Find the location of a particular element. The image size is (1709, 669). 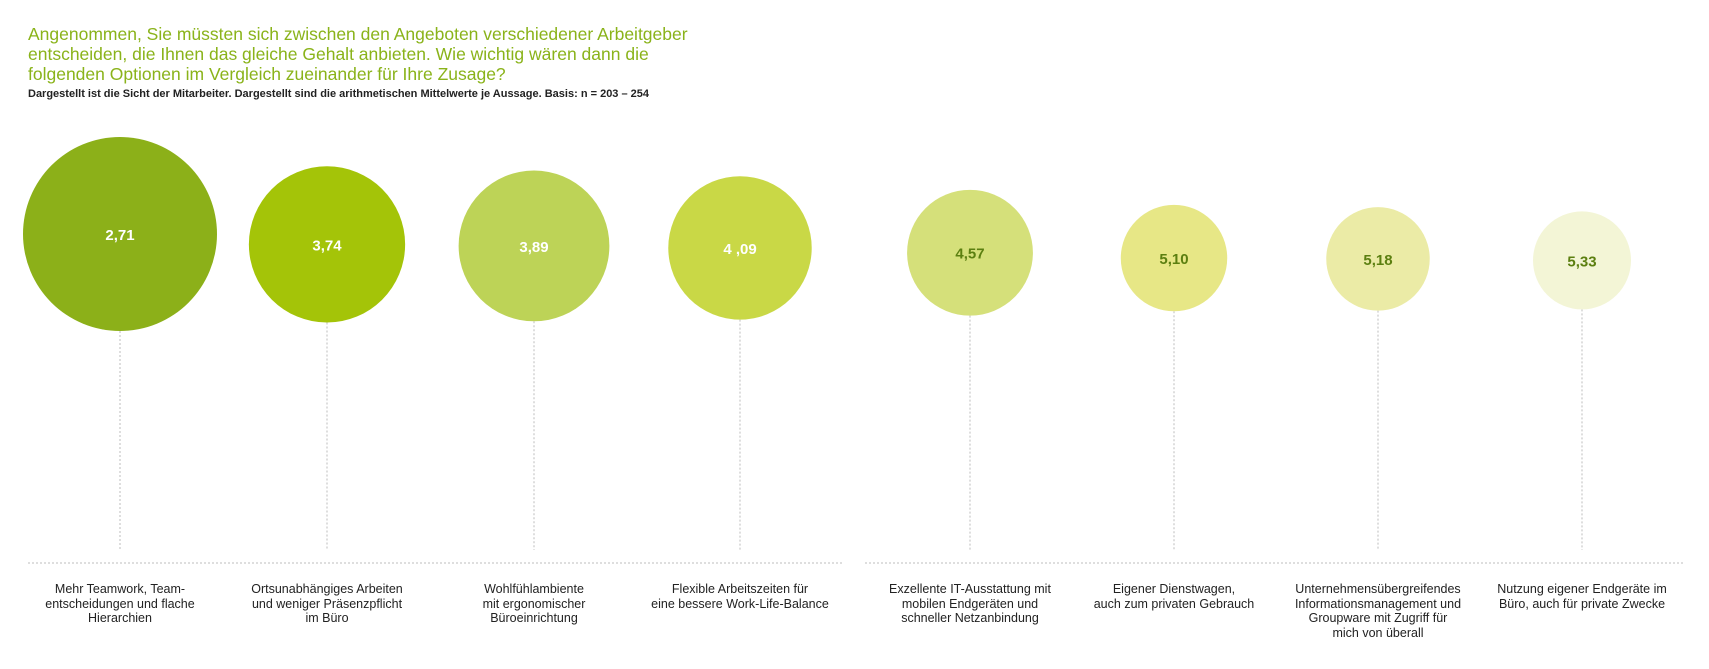

bubble-value-label: 4,57 is located at coordinates (969, 254).